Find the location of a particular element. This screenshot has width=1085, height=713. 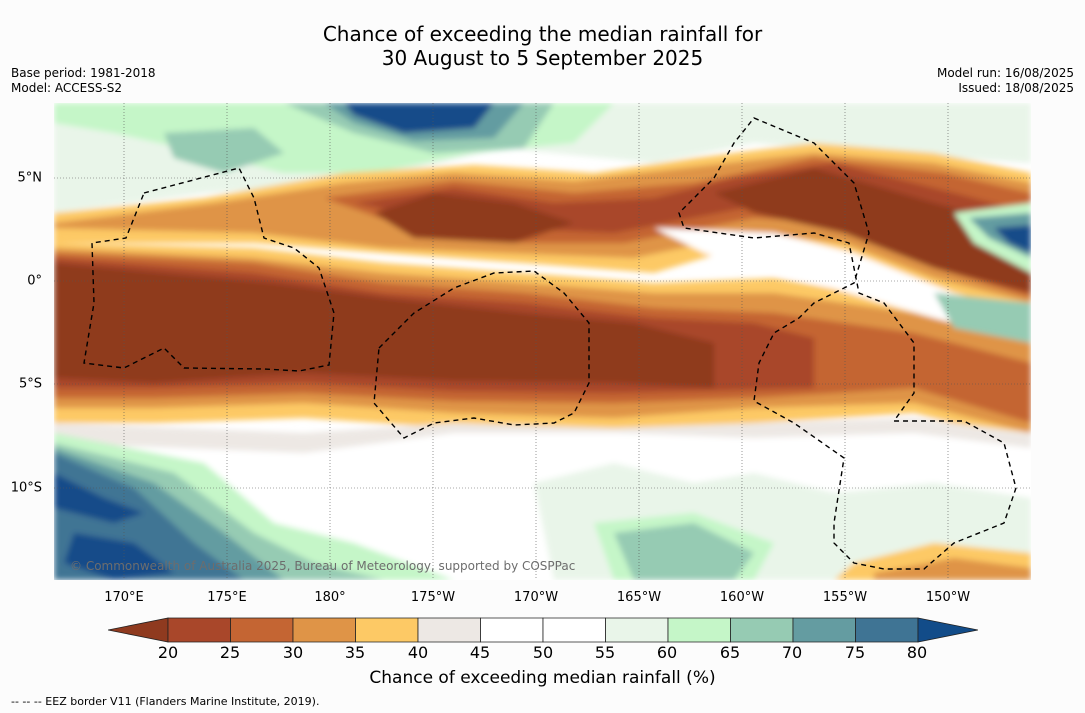

colorbar is located at coordinates (543, 630).